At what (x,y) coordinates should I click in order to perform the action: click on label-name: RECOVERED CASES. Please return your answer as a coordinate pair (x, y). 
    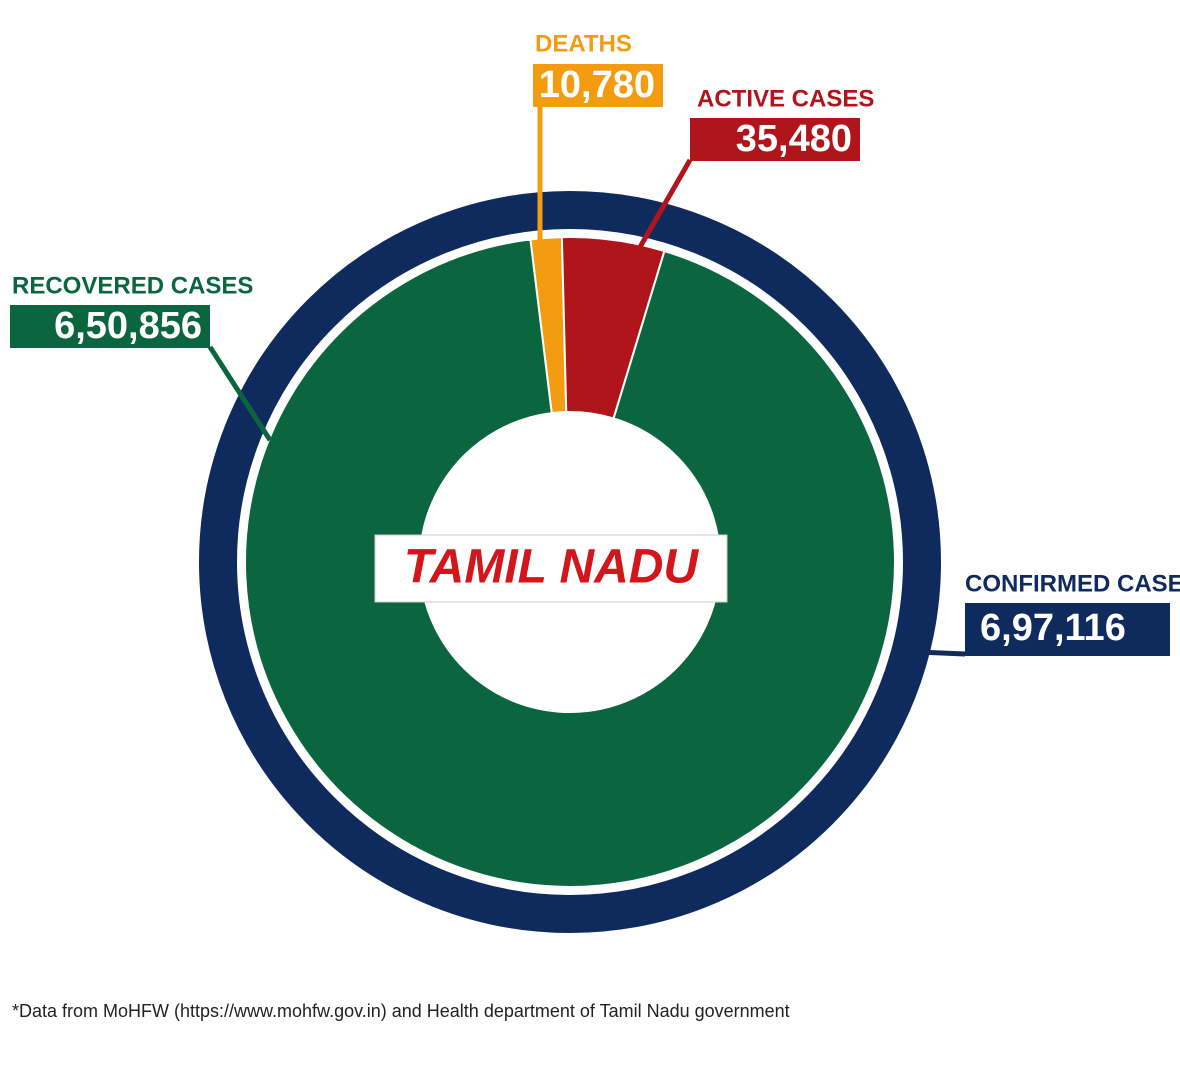
    Looking at the image, I should click on (132, 285).